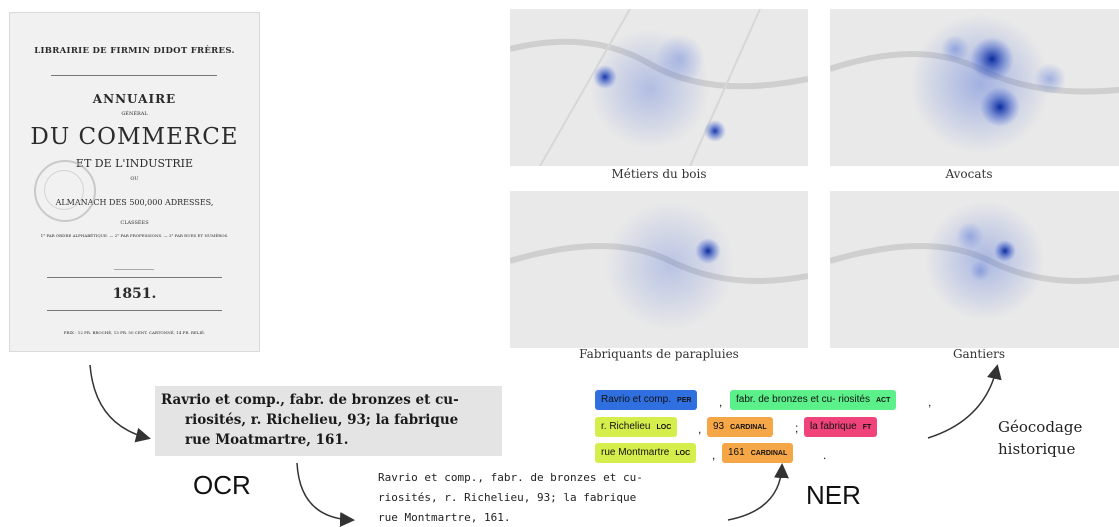  I want to click on cover-general: GÉNÉRAL, so click(134, 114).